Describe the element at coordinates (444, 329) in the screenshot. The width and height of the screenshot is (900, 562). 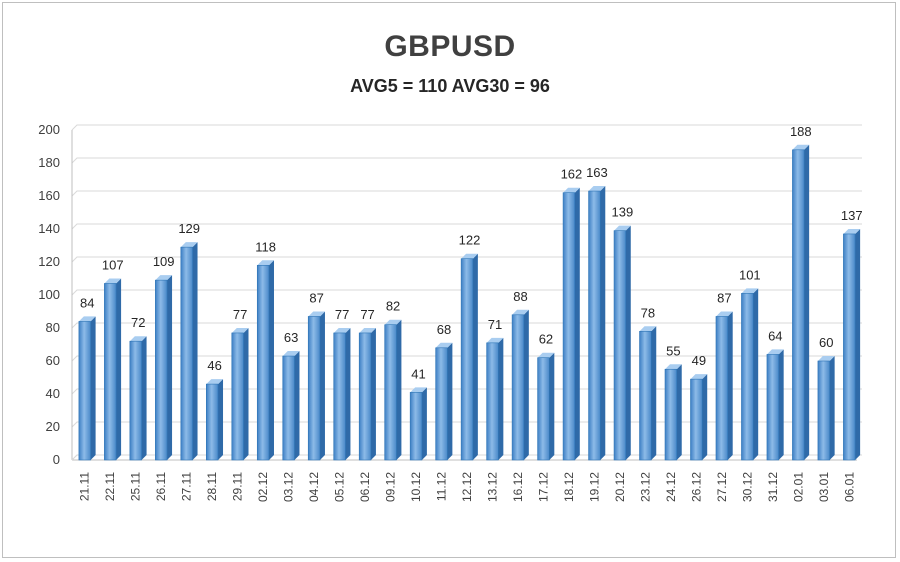
I see `data-label: 68` at that location.